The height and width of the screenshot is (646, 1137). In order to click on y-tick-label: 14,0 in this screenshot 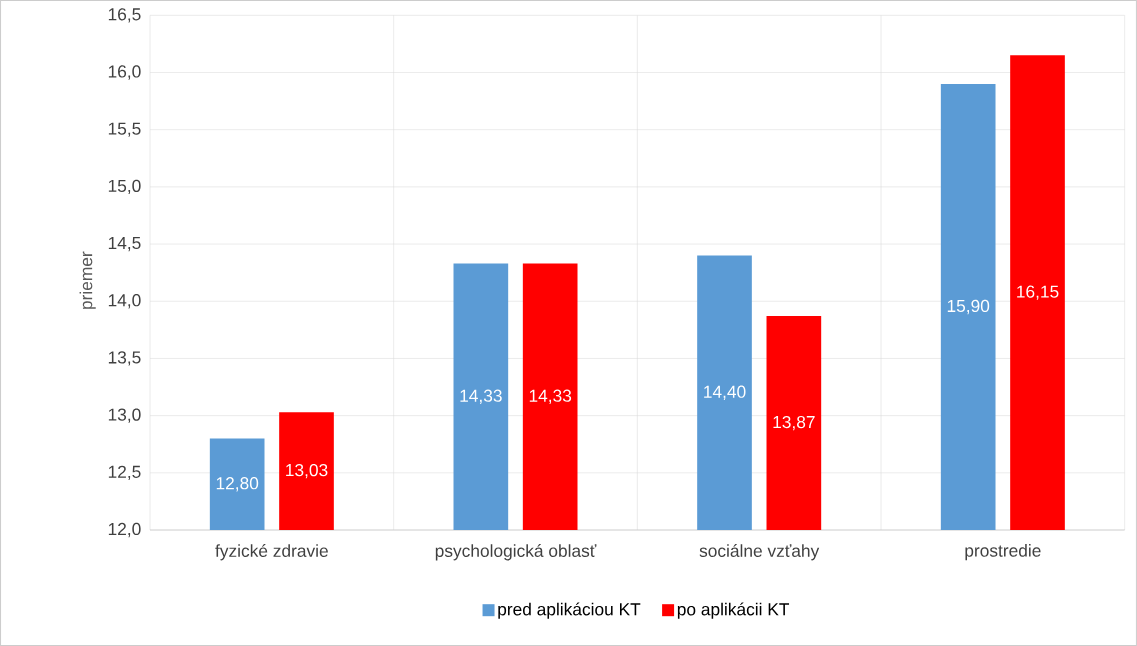, I will do `click(124, 301)`.